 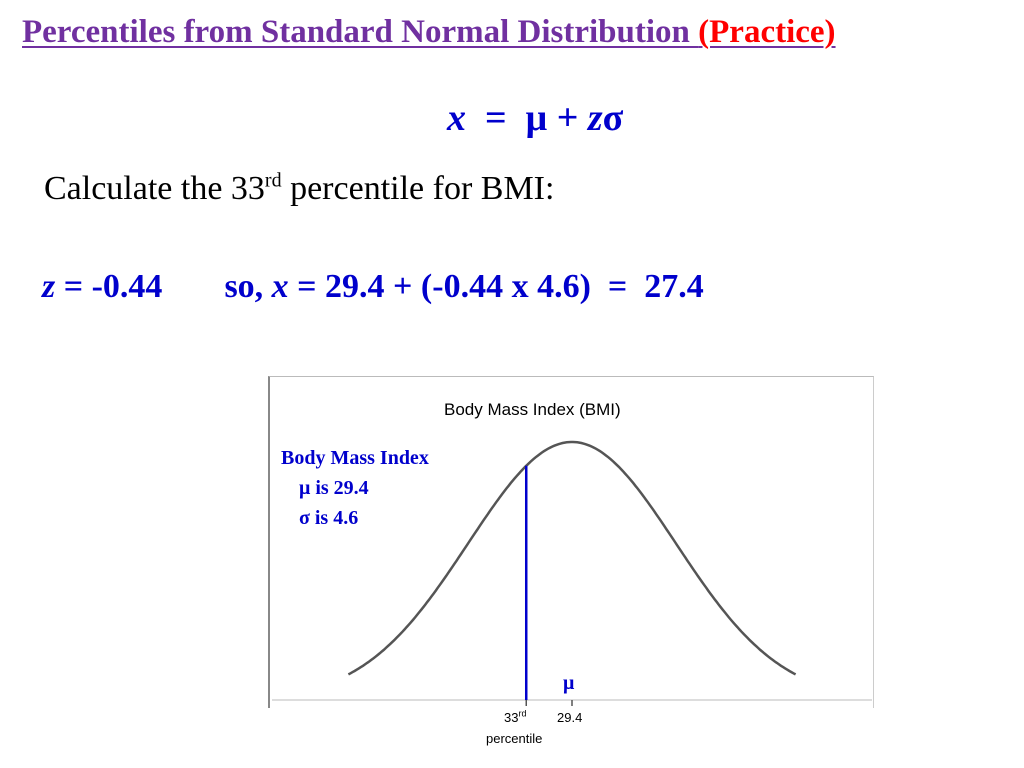 What do you see at coordinates (456, 118) in the screenshot?
I see `formula-x: x` at bounding box center [456, 118].